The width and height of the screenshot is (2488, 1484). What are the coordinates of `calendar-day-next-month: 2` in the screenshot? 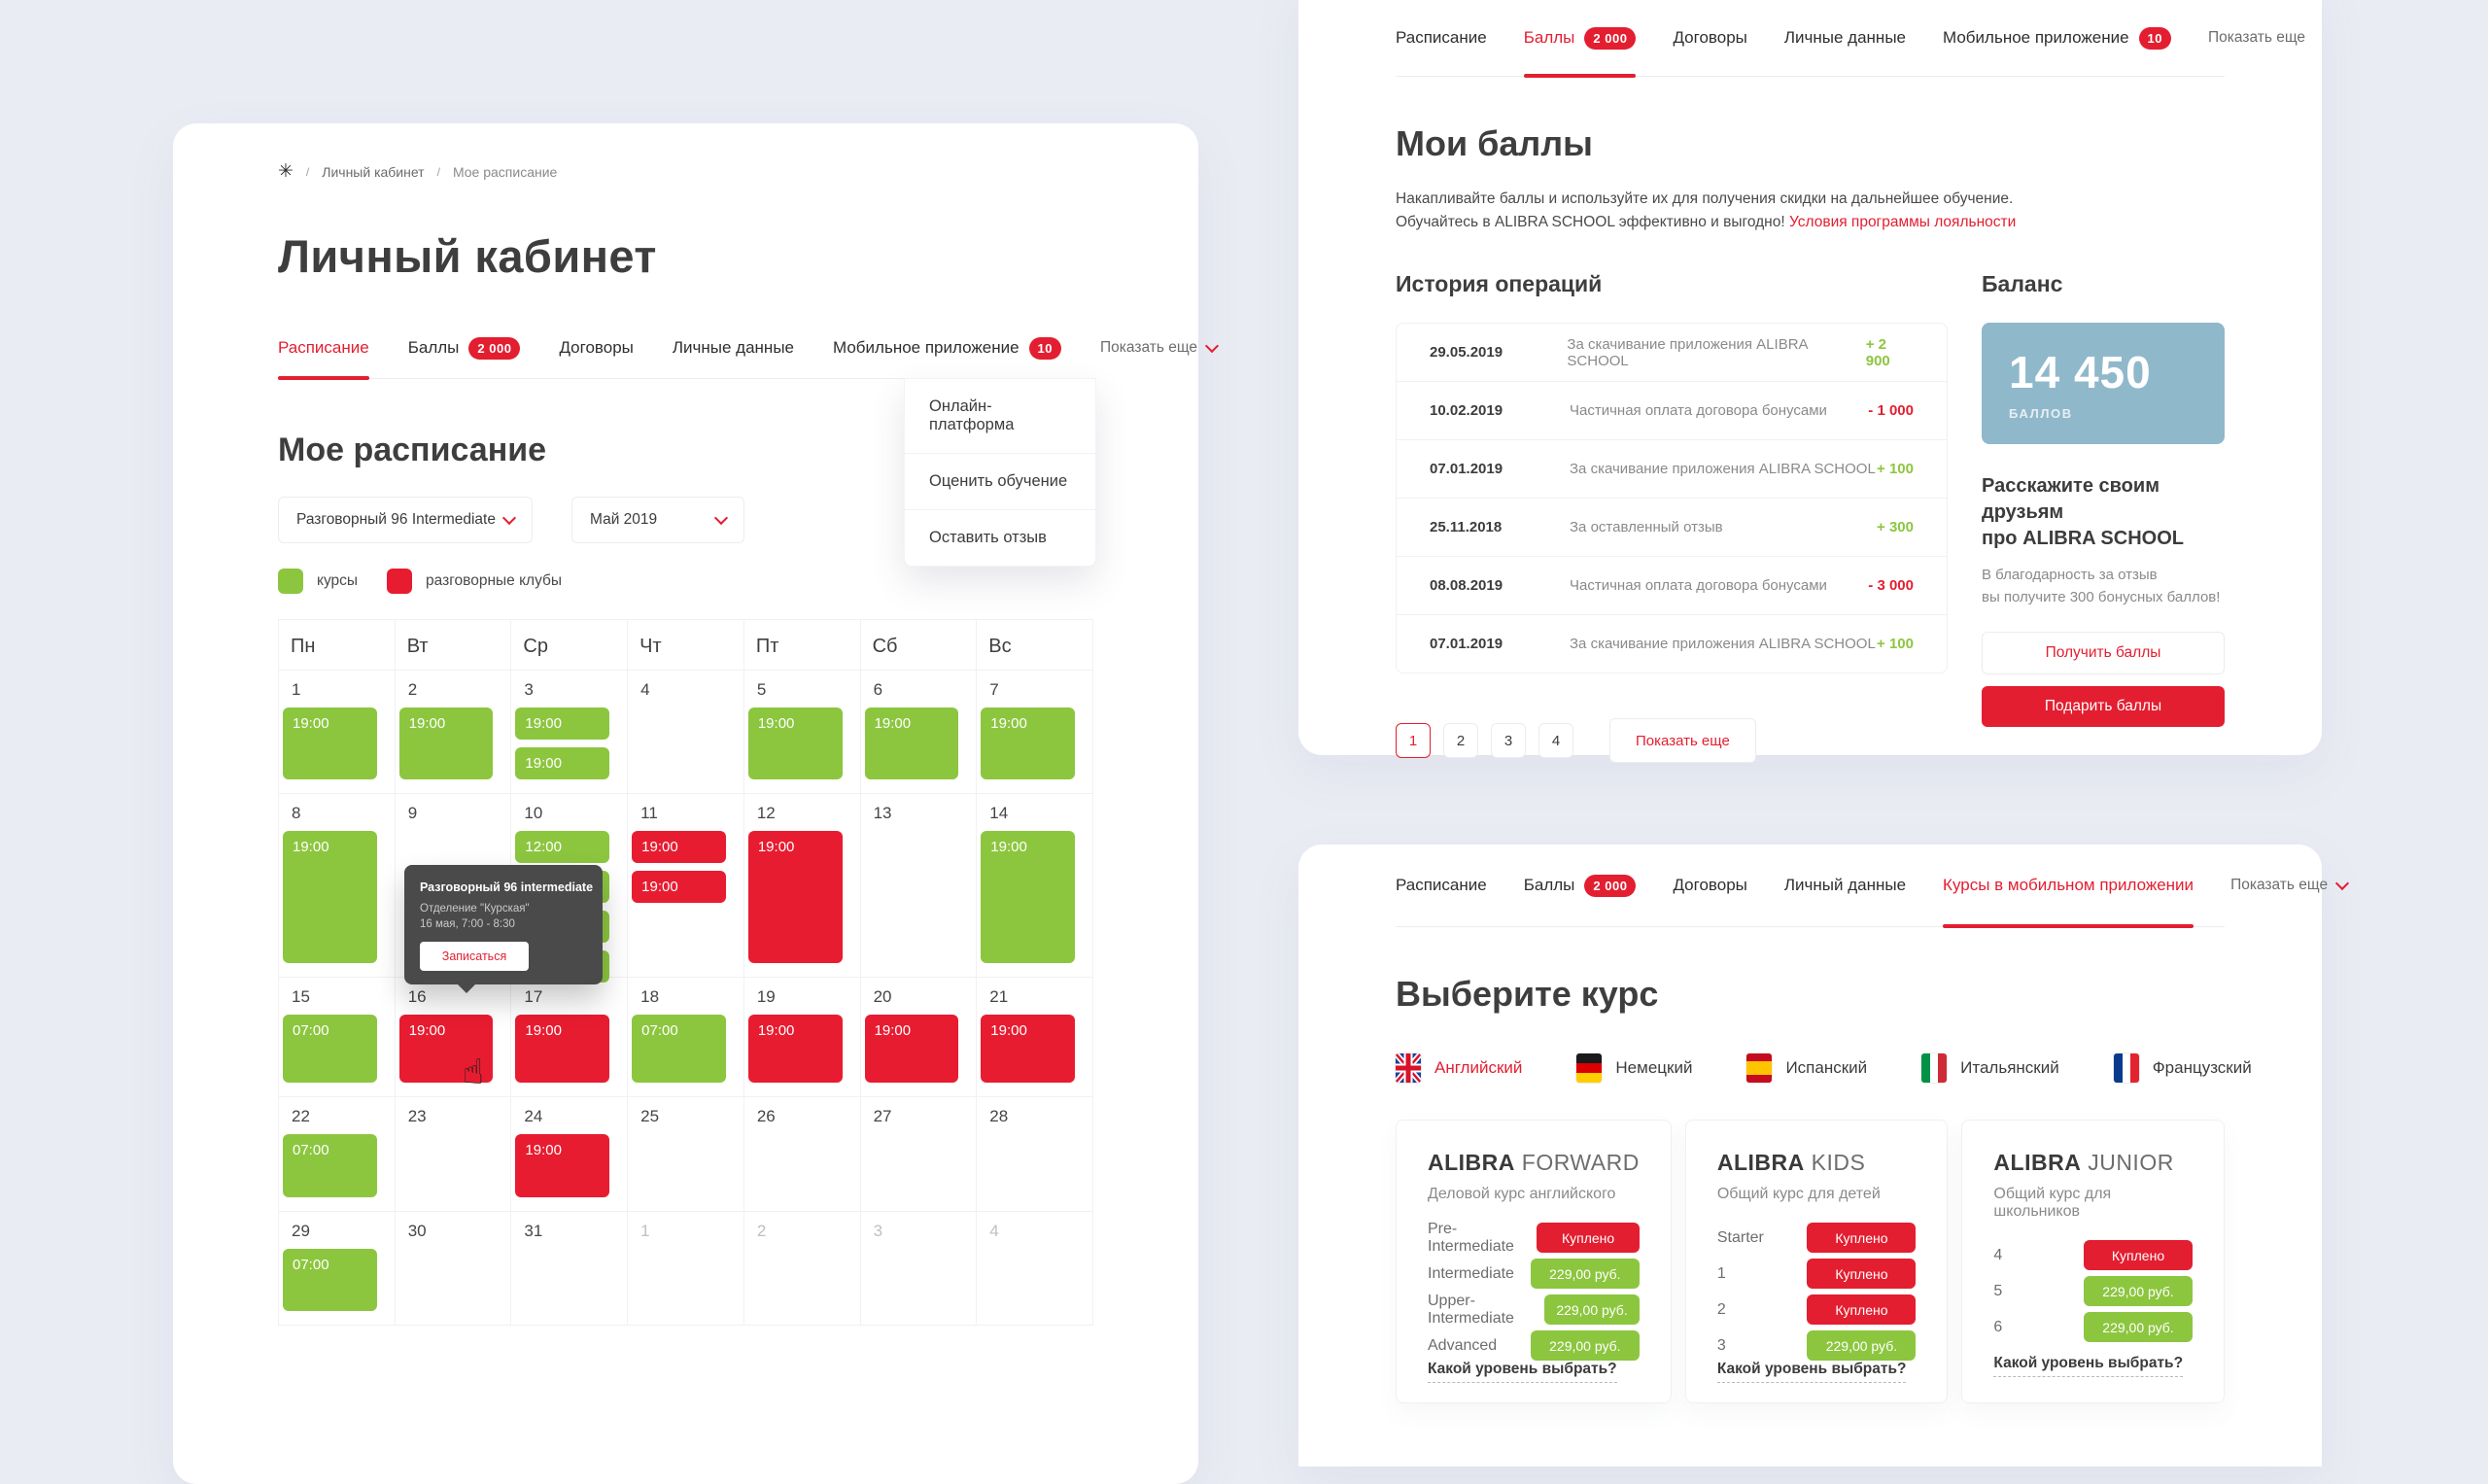 It's located at (802, 1269).